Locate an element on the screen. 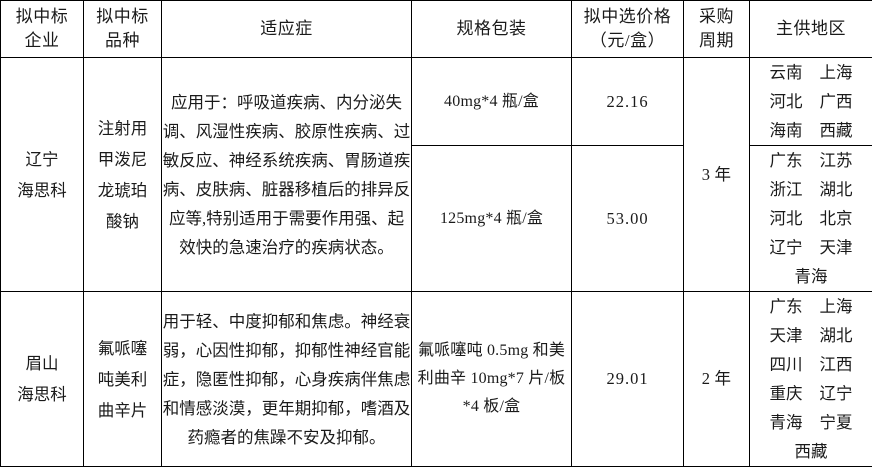 Image resolution: width=872 pixels, height=467 pixels. cell-price: 53.00 is located at coordinates (628, 219).